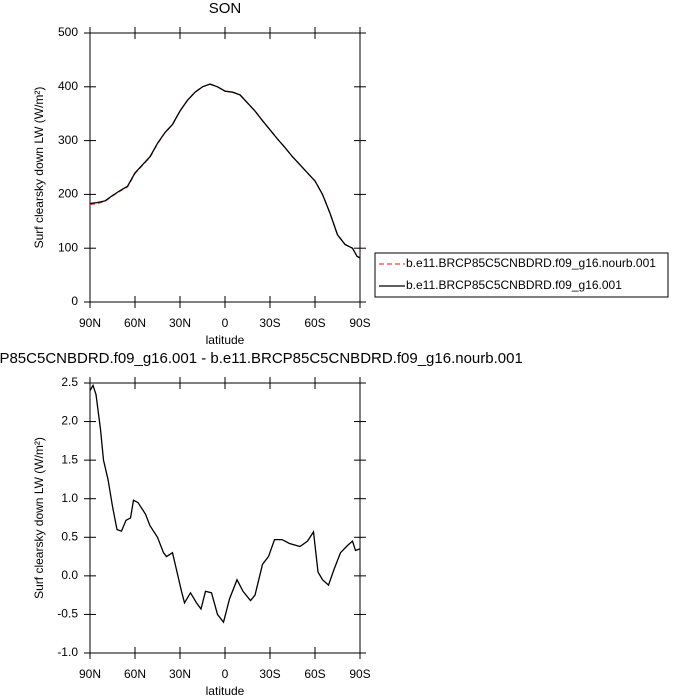 This screenshot has height=700, width=700. I want to click on y-tick-label: 1.0, so click(69, 498).